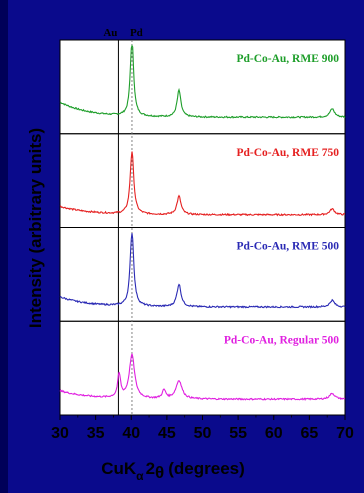  Describe the element at coordinates (110, 33) in the screenshot. I see `reference-label-au: Au` at that location.